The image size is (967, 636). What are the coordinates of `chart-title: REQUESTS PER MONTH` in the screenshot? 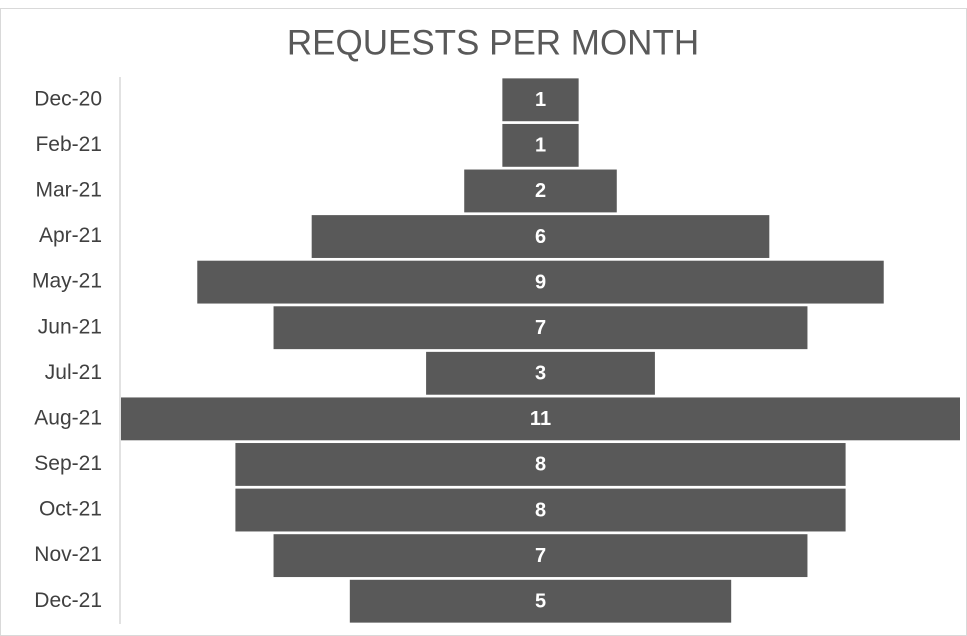 It's located at (493, 42).